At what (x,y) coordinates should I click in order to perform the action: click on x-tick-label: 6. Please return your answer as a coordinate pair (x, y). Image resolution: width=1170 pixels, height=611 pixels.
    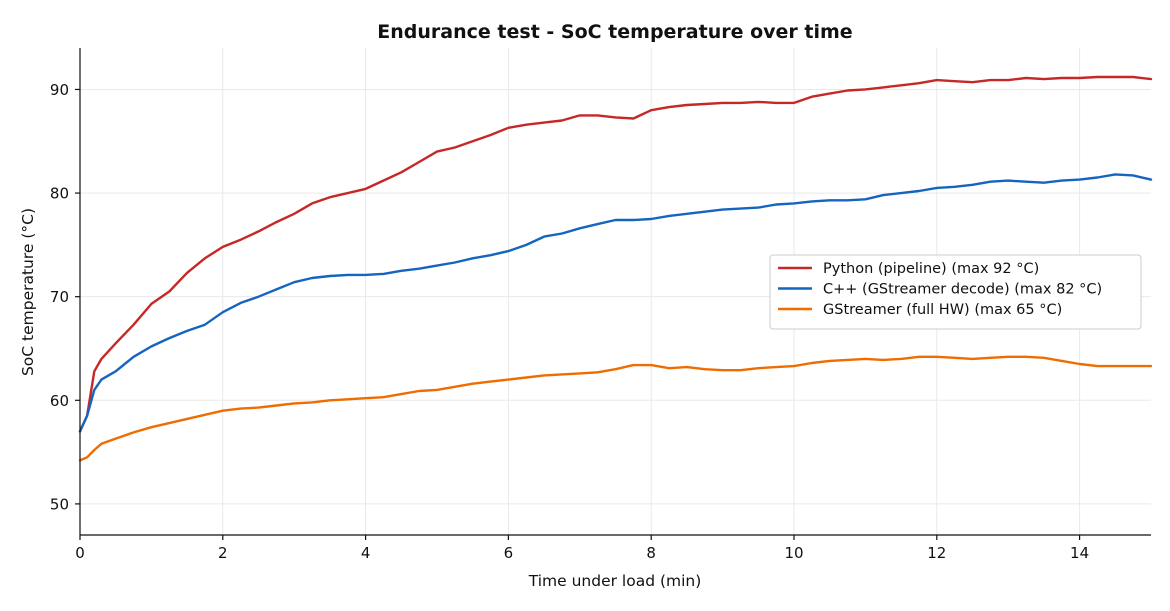
    Looking at the image, I should click on (509, 553).